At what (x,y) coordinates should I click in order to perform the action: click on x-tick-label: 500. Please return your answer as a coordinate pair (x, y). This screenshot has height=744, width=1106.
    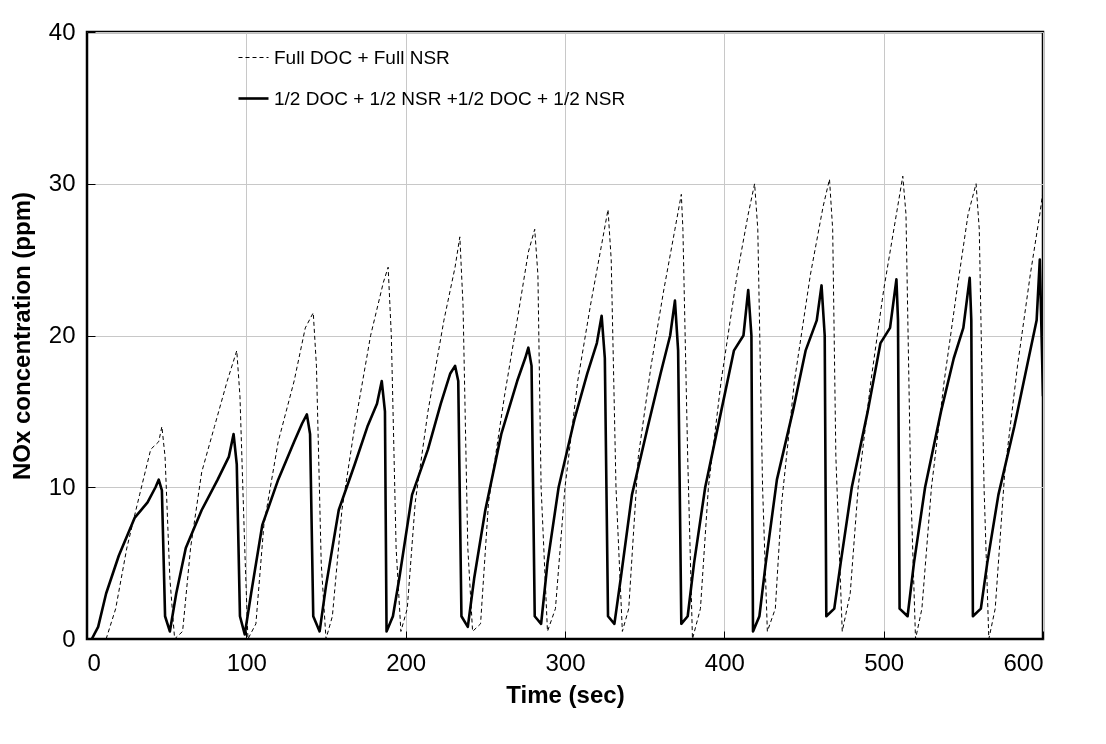
    Looking at the image, I should click on (884, 662).